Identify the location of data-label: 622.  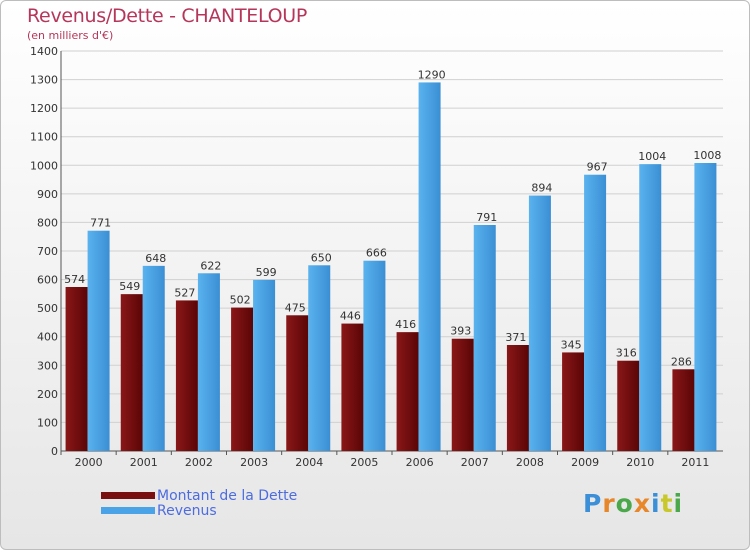
(210, 265).